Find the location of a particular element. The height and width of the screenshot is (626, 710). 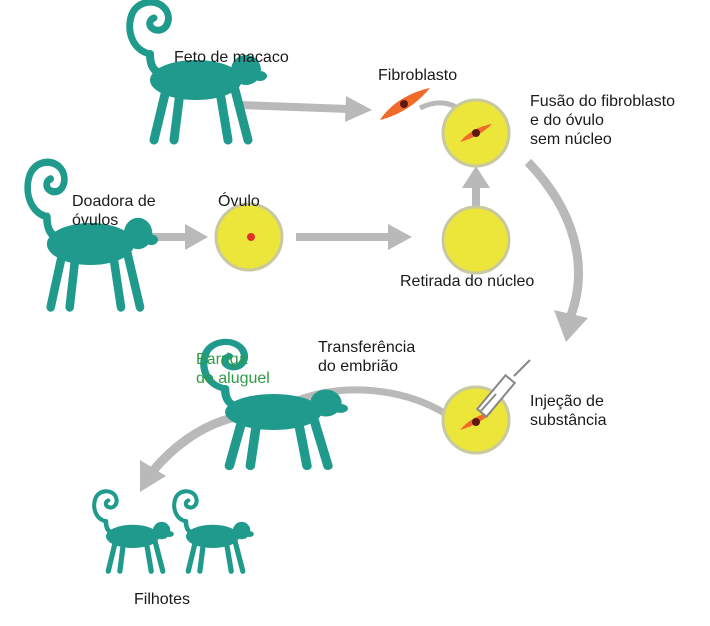

label-transferencia: Transferência do embrião is located at coordinates (367, 357).